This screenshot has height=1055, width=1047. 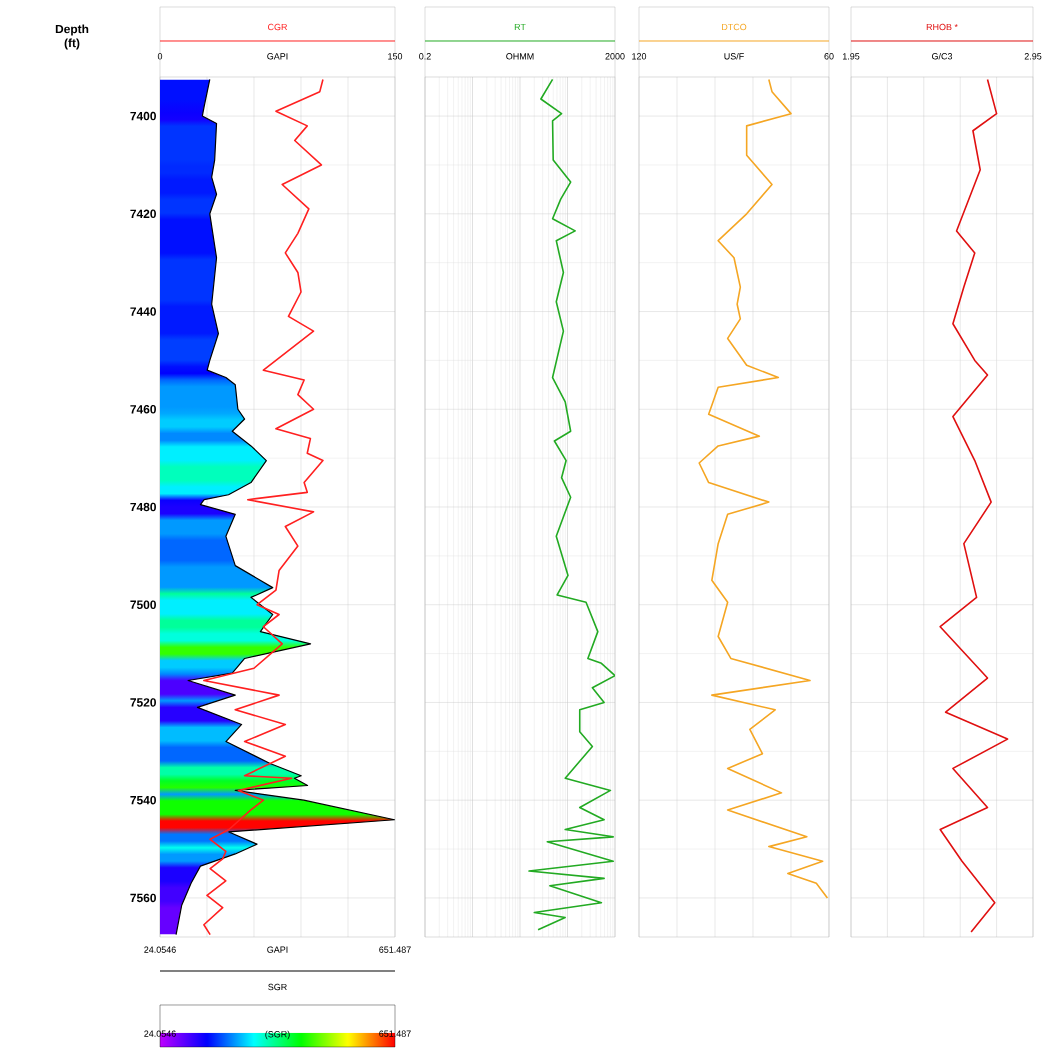 I want to click on color-bar-label: 24.0546, so click(x=160, y=1033).